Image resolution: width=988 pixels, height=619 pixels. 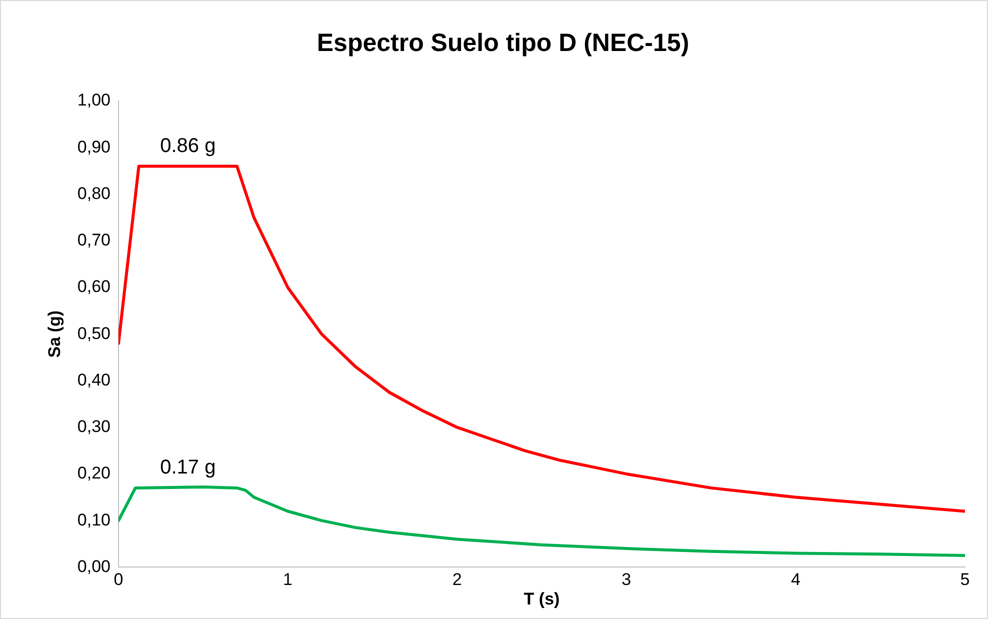 What do you see at coordinates (54, 334) in the screenshot?
I see `y-axis-title: Sa (g)` at bounding box center [54, 334].